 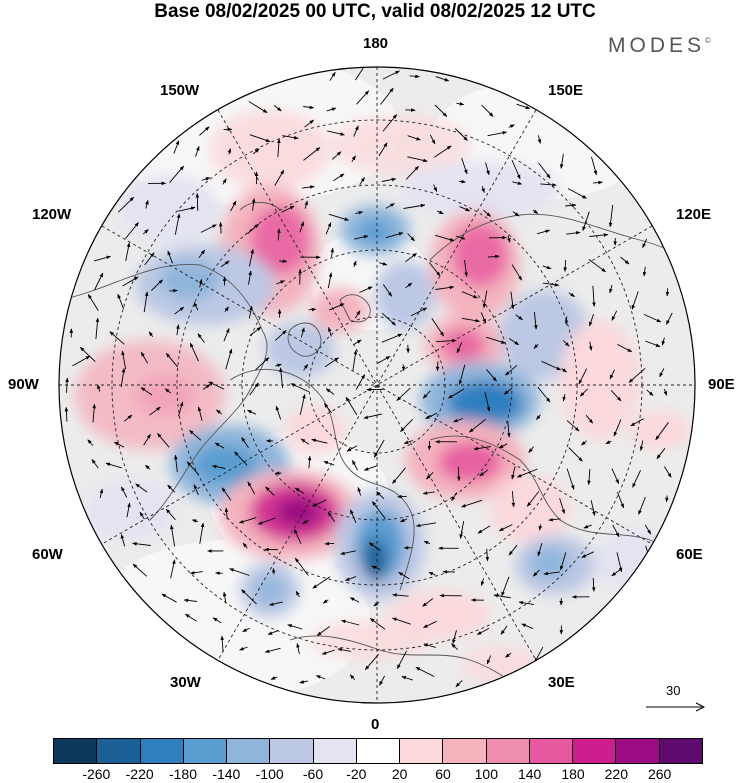 I want to click on meridian-label-90w: 90W, so click(x=23, y=384).